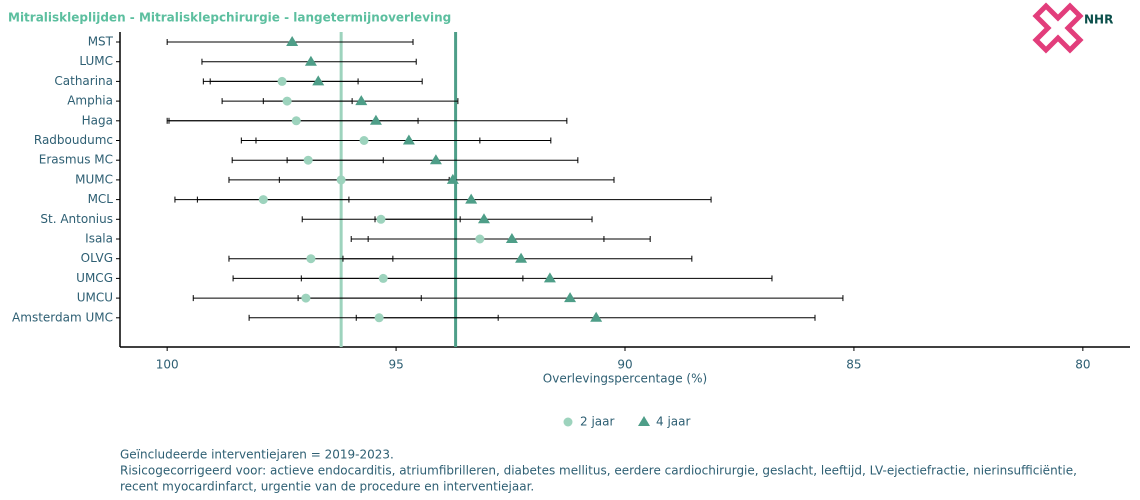 This screenshot has height=500, width=1140. Describe the element at coordinates (101, 42) in the screenshot. I see `y-tick-label: MST` at that location.